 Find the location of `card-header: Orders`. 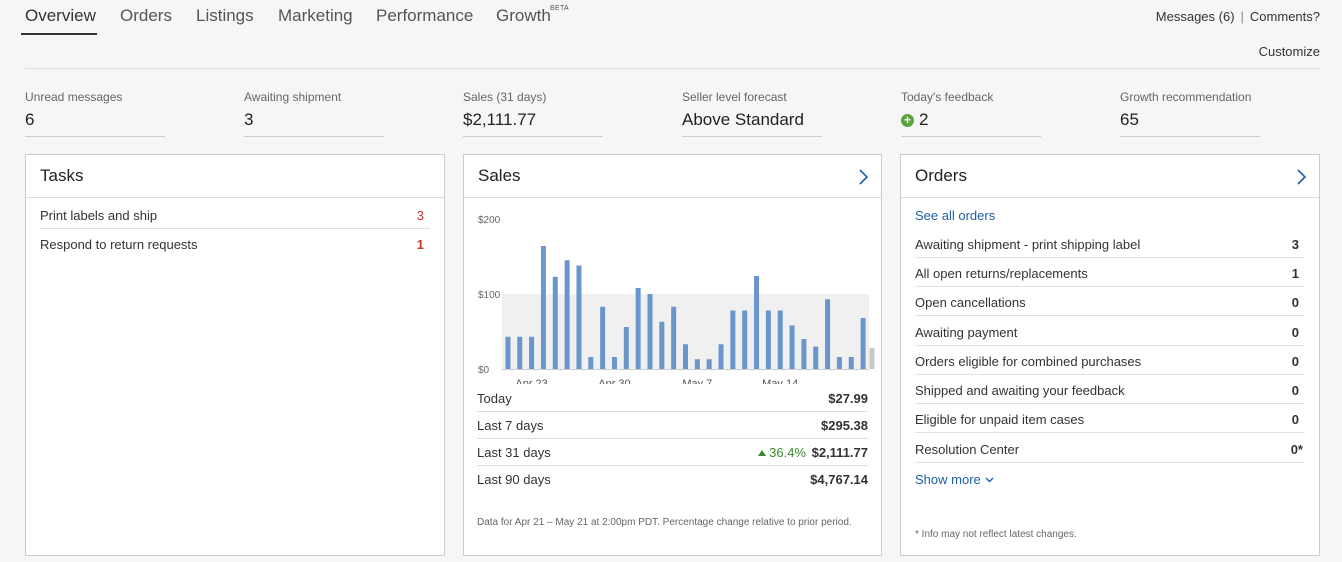

card-header: Orders is located at coordinates (1110, 176).